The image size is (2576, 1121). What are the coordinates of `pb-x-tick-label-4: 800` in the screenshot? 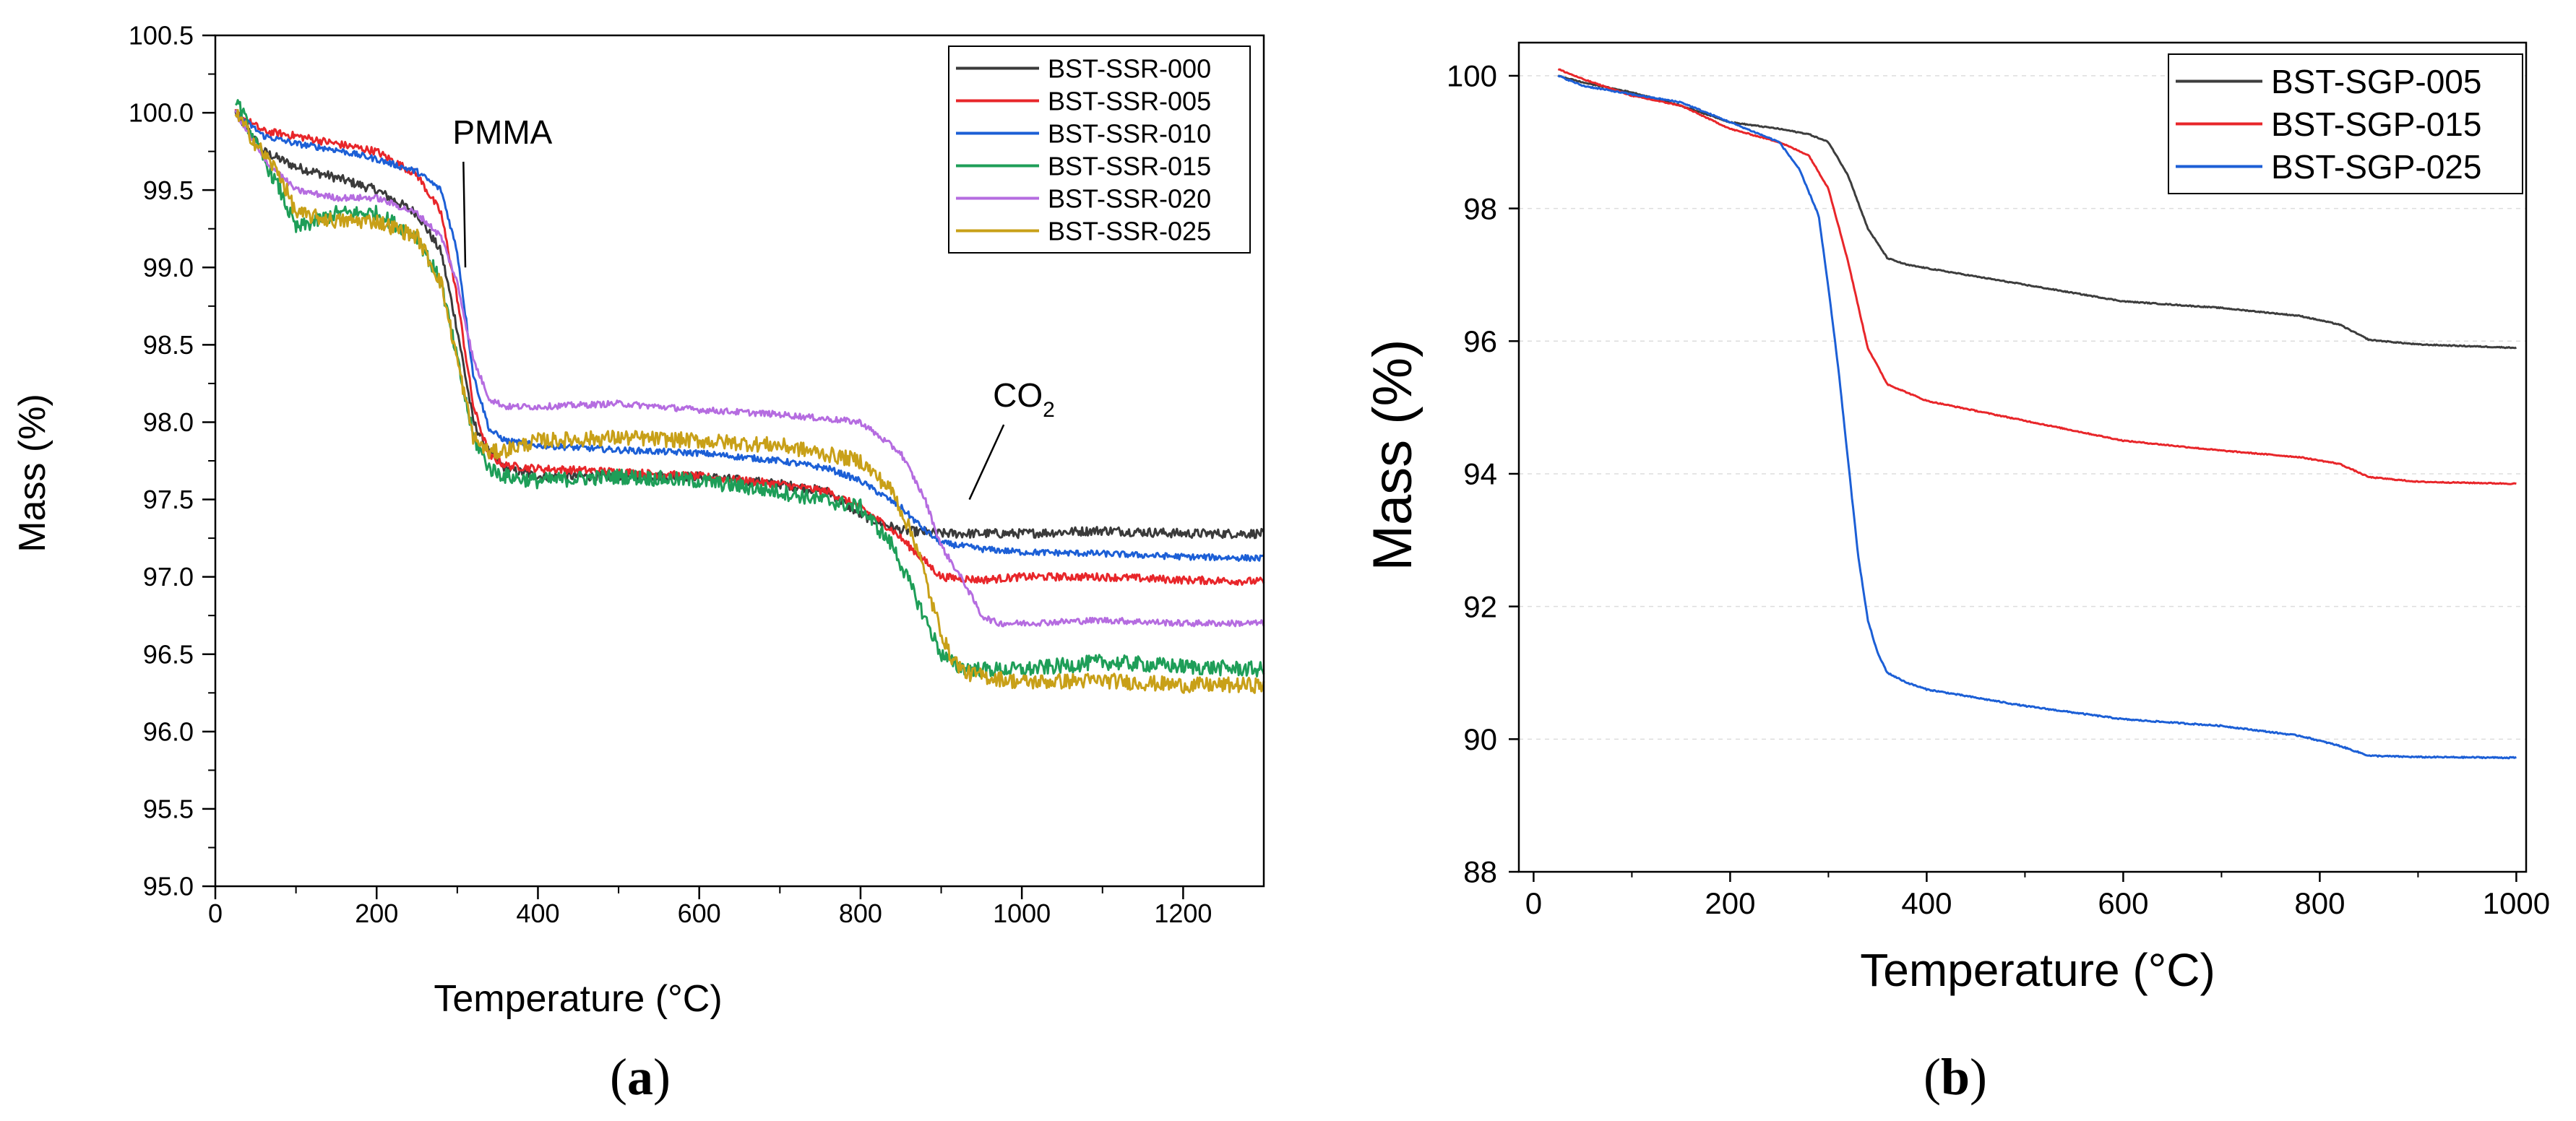 It's located at (2319, 903).